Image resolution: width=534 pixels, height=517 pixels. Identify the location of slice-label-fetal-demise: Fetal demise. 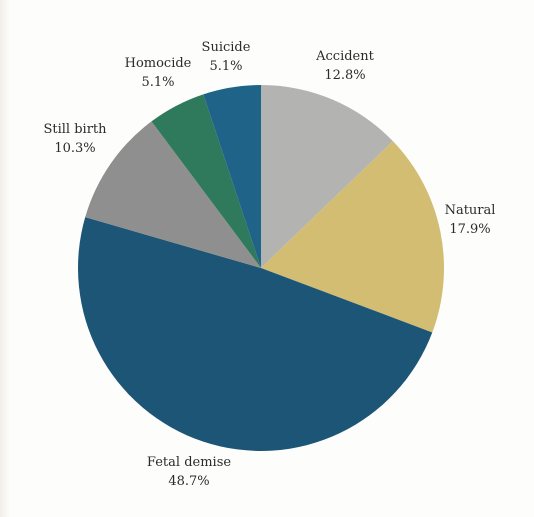
(189, 462).